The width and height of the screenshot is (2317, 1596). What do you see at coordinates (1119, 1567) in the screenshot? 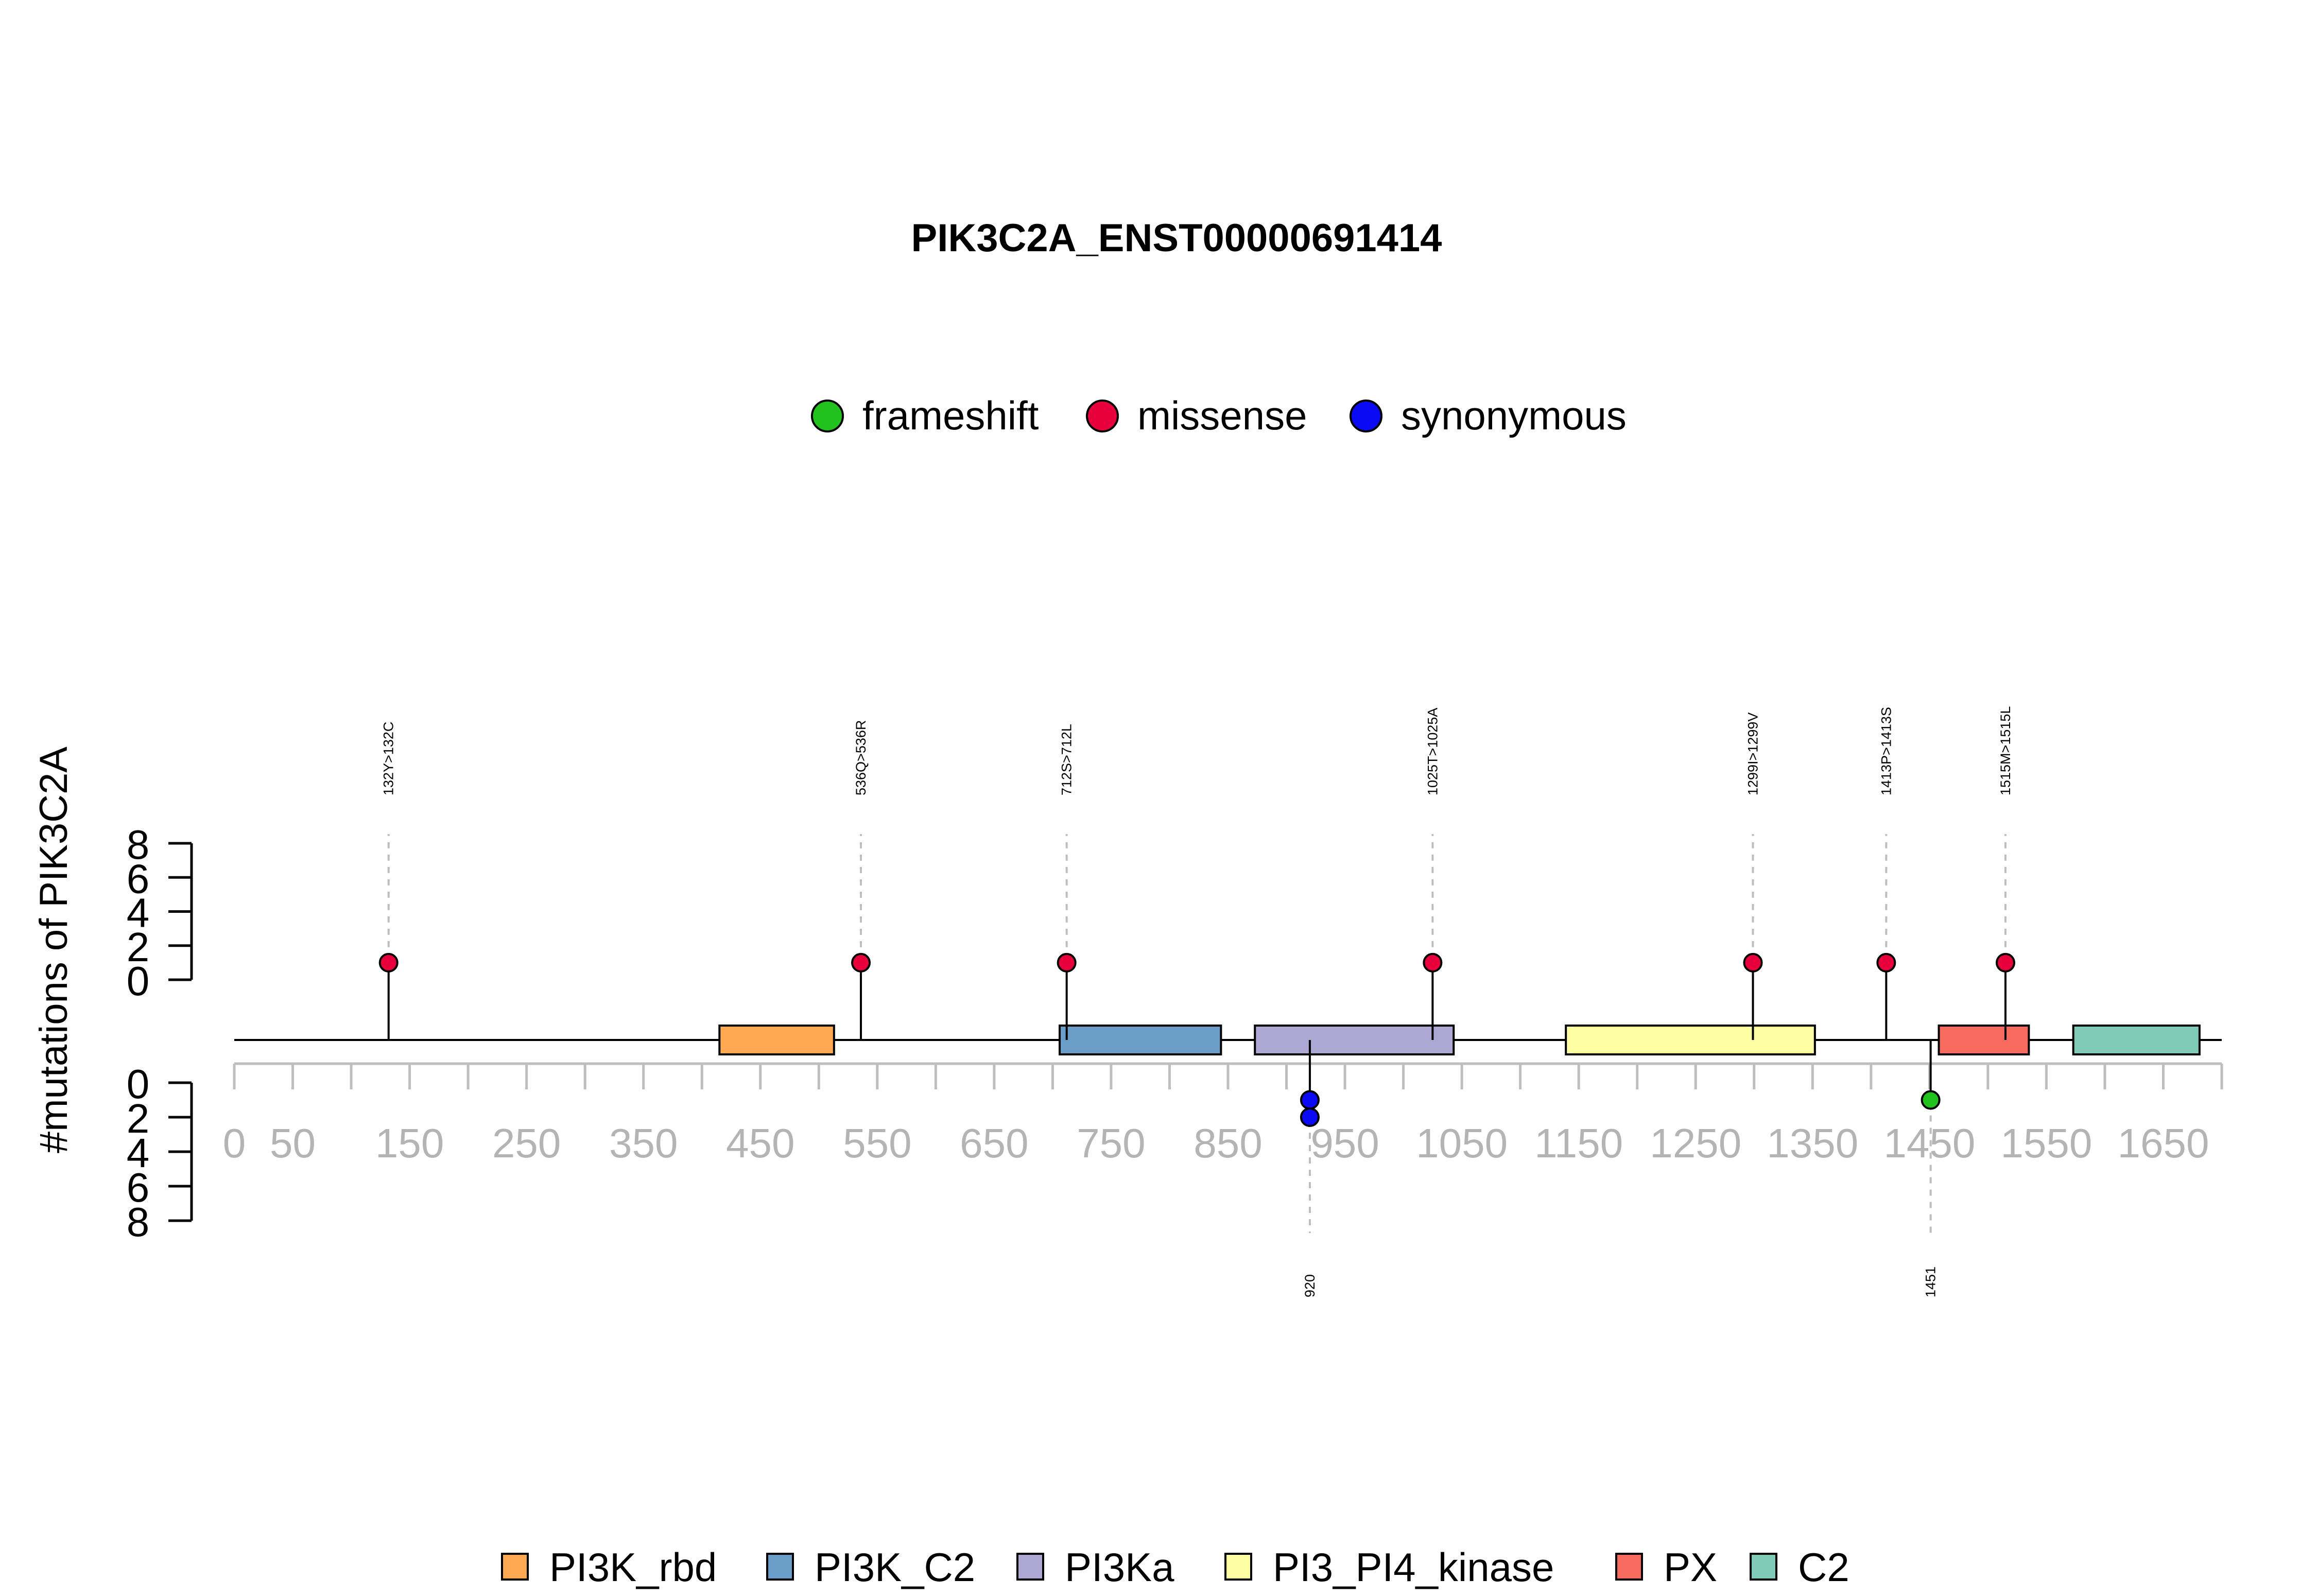
I see `domain-legend-label-PI3Ka: PI3Ka` at bounding box center [1119, 1567].